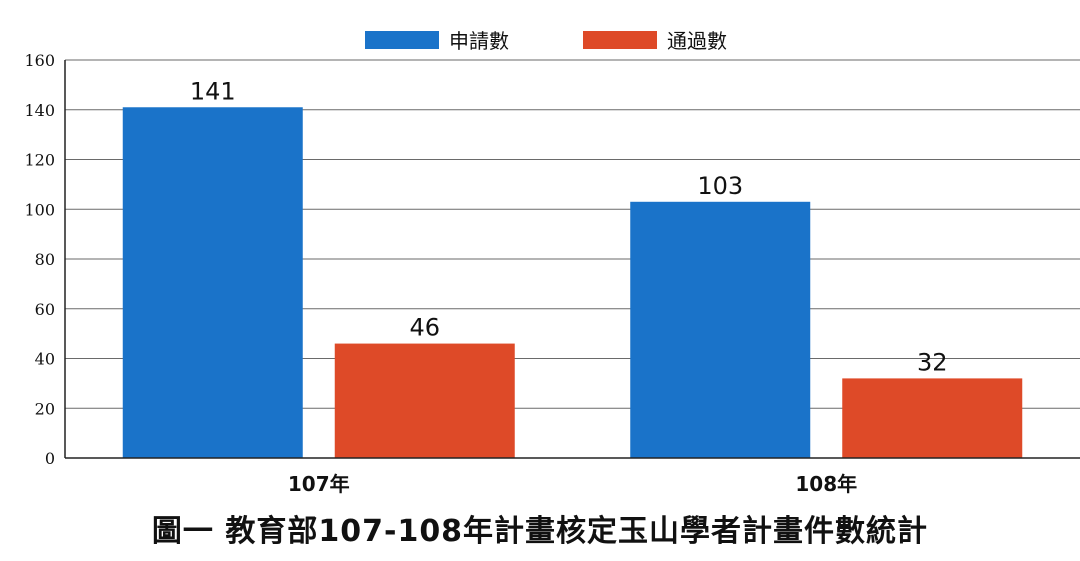  Describe the element at coordinates (45, 309) in the screenshot. I see `y-tick-label: 60` at that location.